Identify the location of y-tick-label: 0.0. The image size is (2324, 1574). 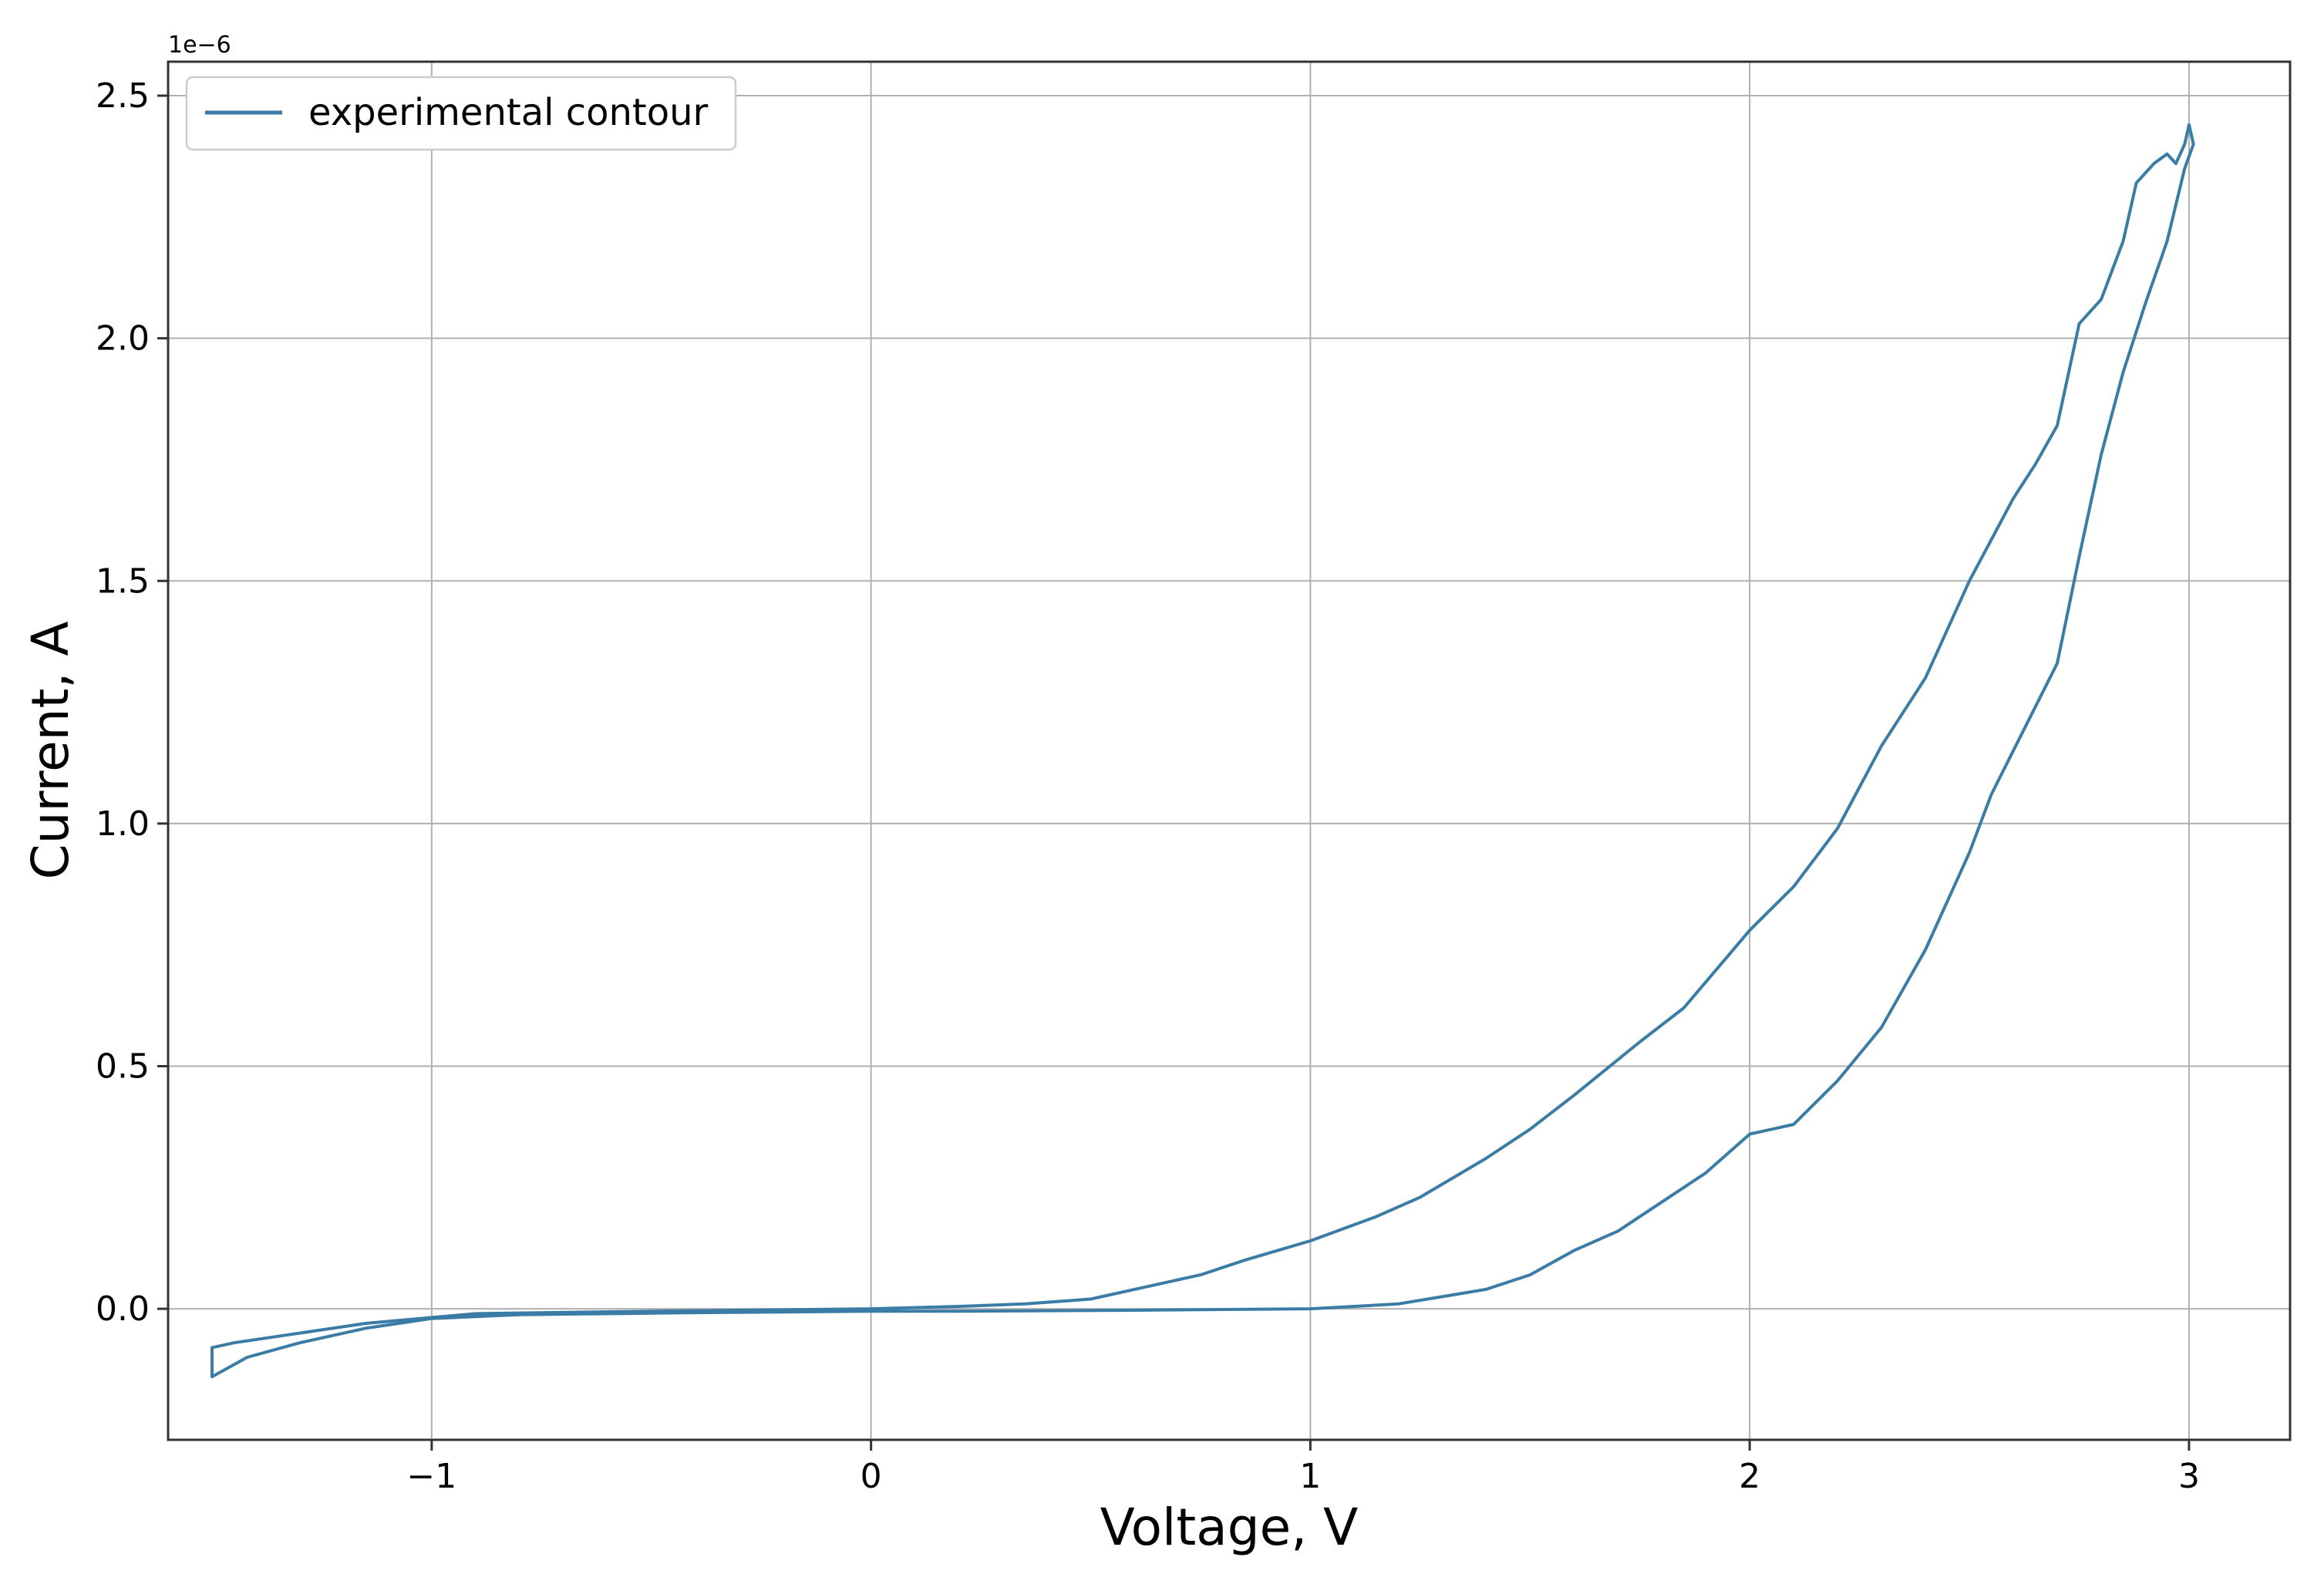
(123, 1309).